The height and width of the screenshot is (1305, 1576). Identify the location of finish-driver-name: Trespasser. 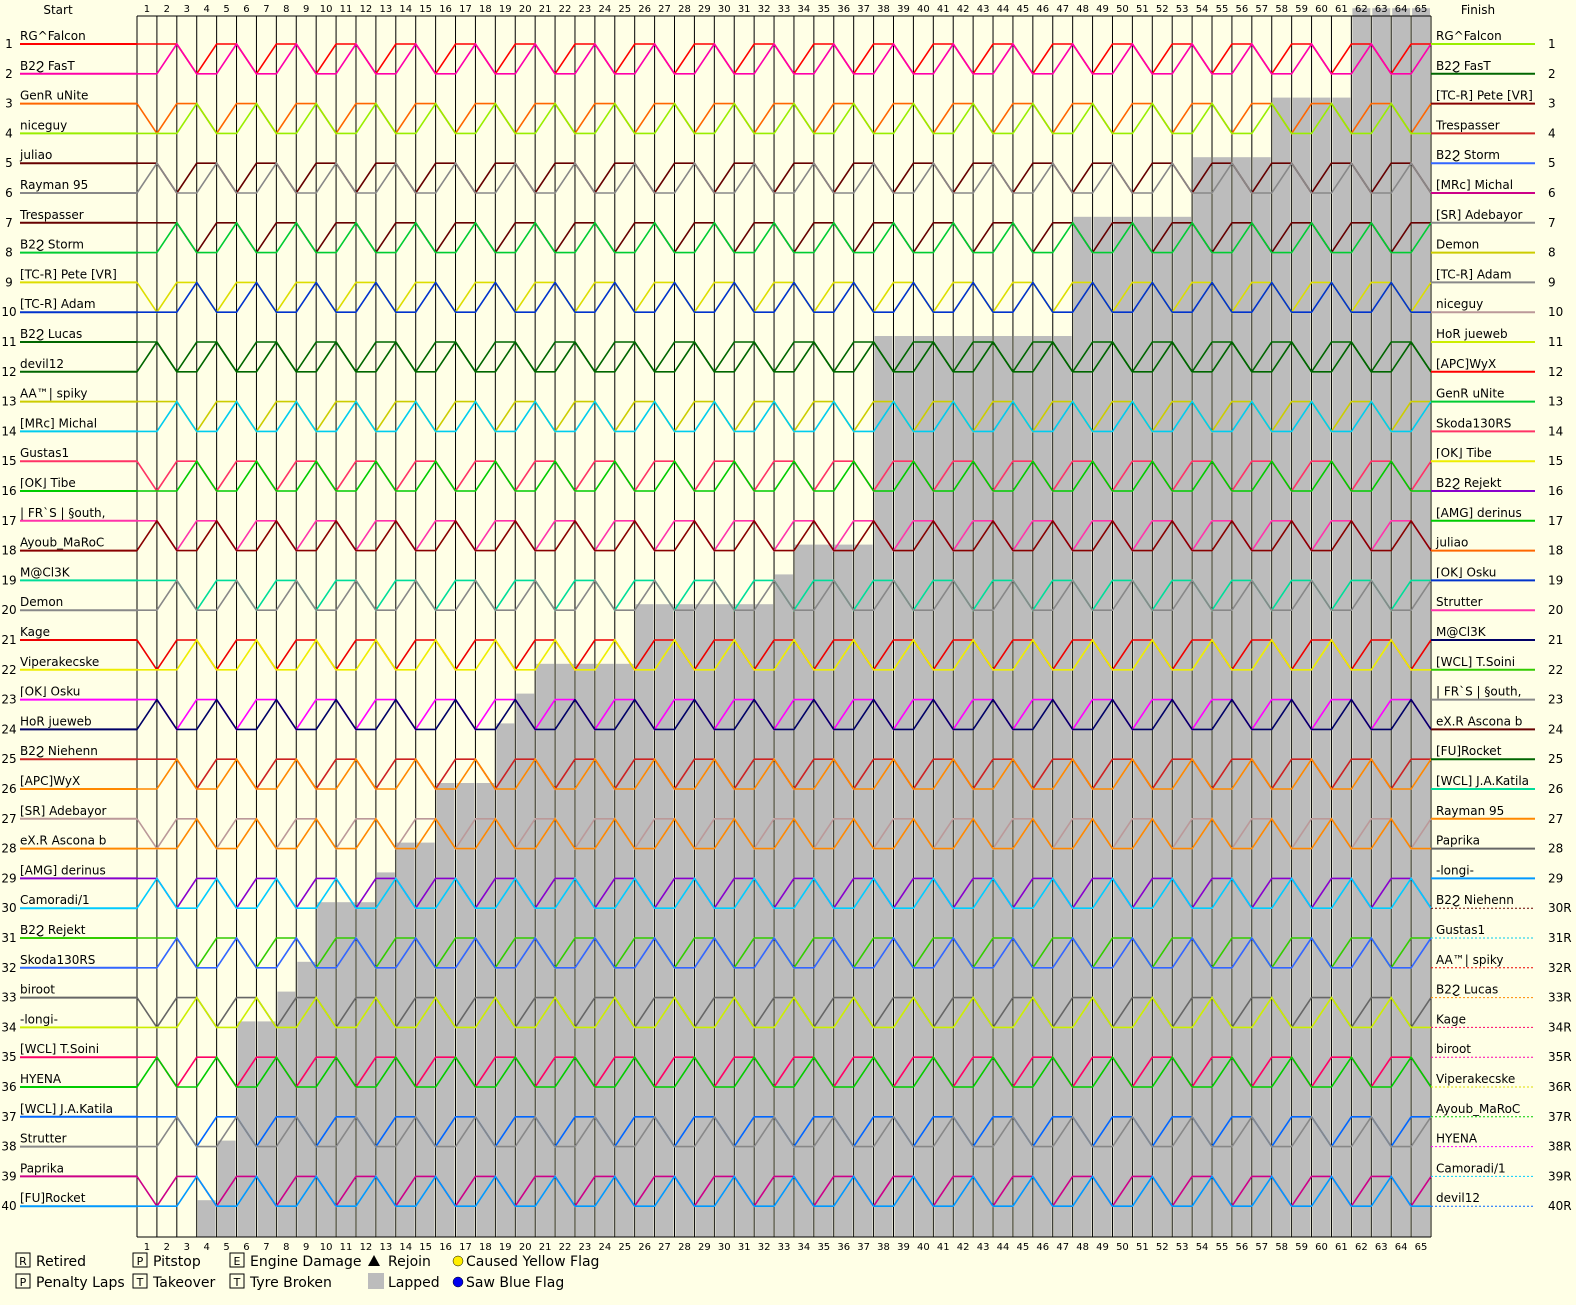
(1467, 125).